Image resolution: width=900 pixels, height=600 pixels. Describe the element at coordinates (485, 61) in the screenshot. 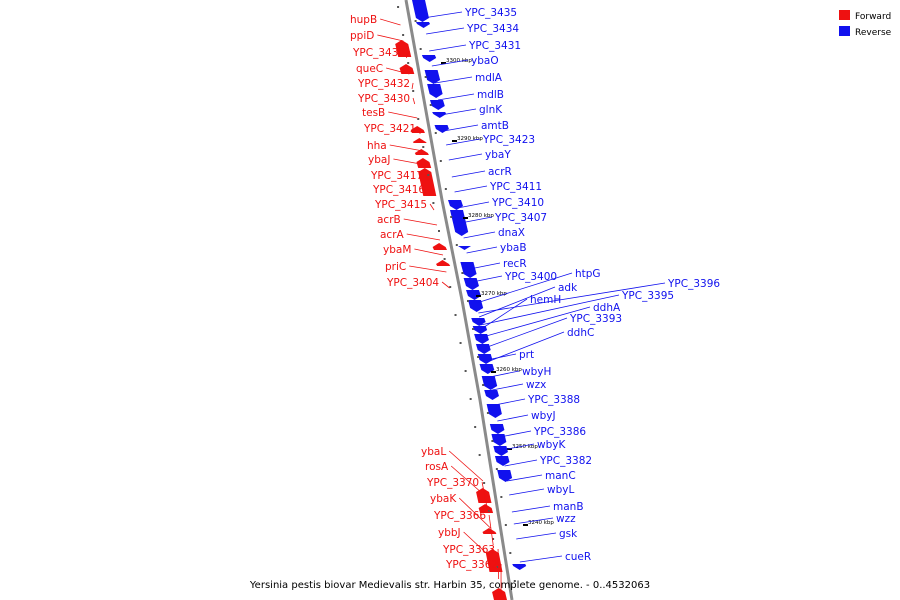

I see `gene-label: ybaO` at that location.